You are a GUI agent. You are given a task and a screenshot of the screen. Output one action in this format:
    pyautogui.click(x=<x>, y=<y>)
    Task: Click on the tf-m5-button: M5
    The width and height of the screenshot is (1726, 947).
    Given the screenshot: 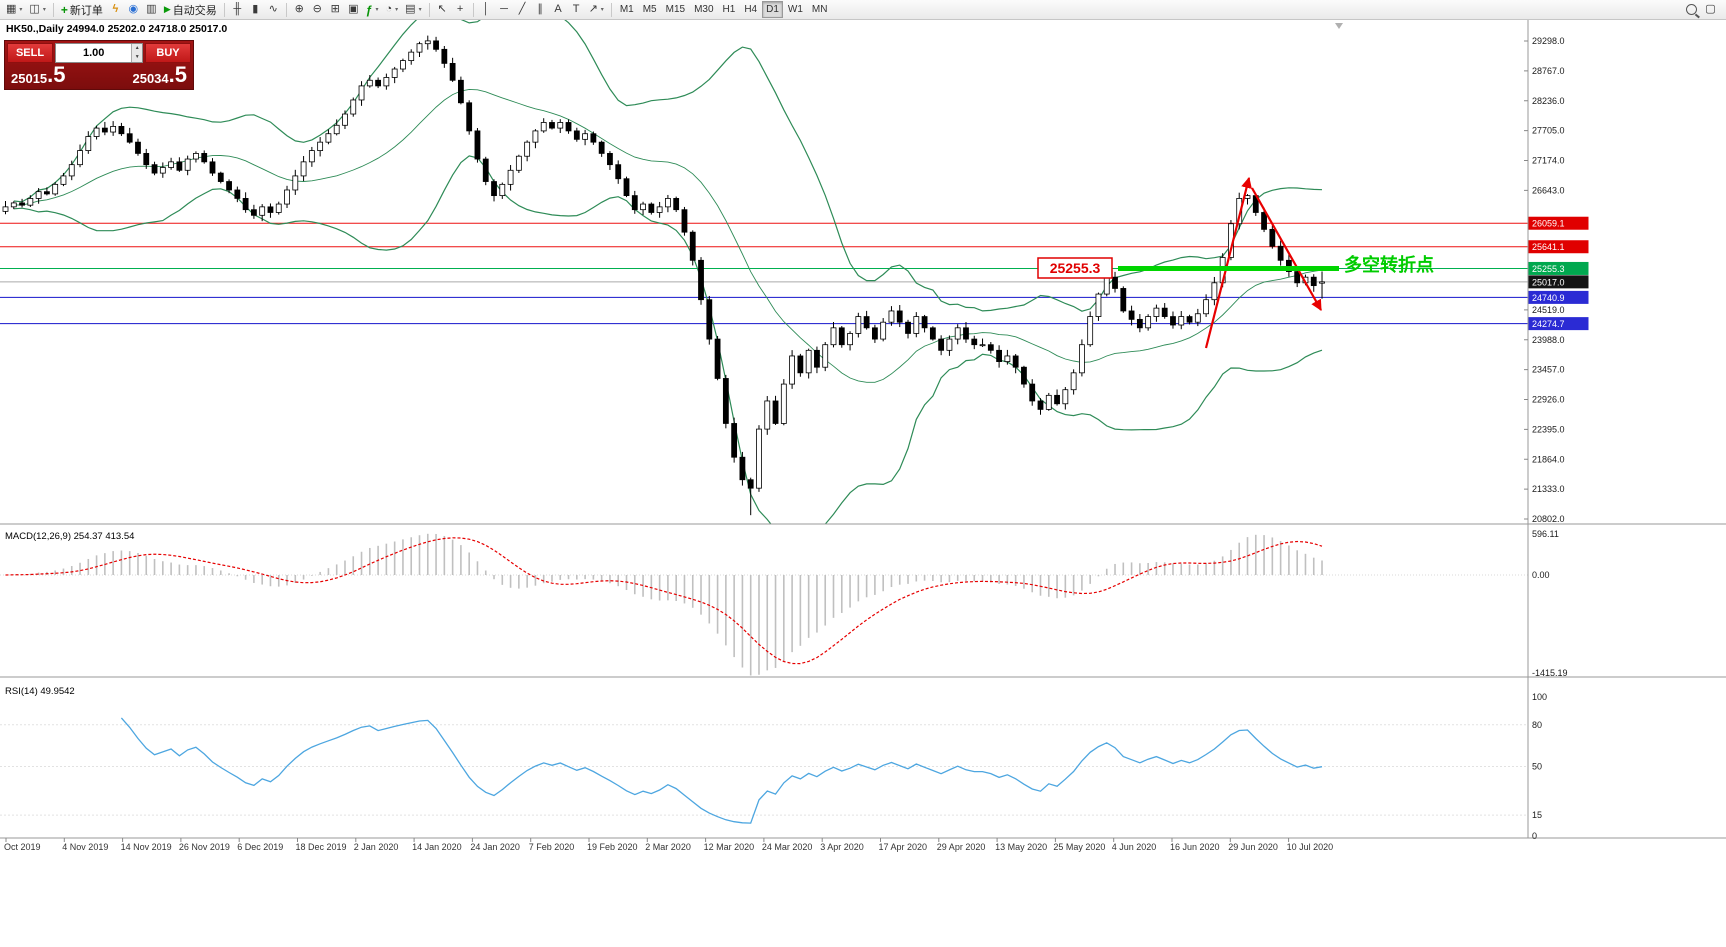 What is the action you would take?
    pyautogui.click(x=650, y=9)
    